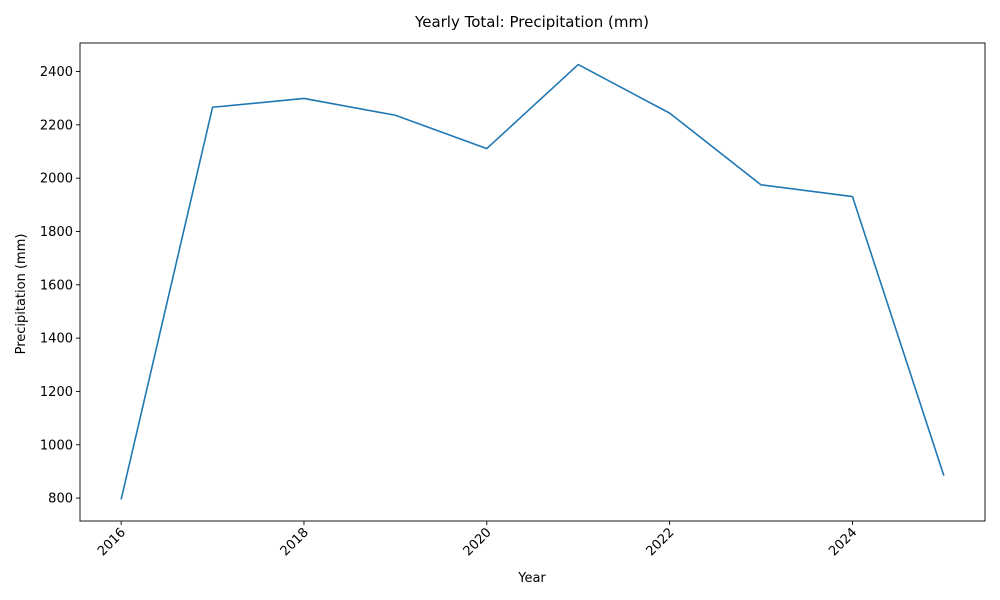 Image resolution: width=1000 pixels, height=600 pixels. What do you see at coordinates (56, 125) in the screenshot?
I see `y-tick-label: 2200` at bounding box center [56, 125].